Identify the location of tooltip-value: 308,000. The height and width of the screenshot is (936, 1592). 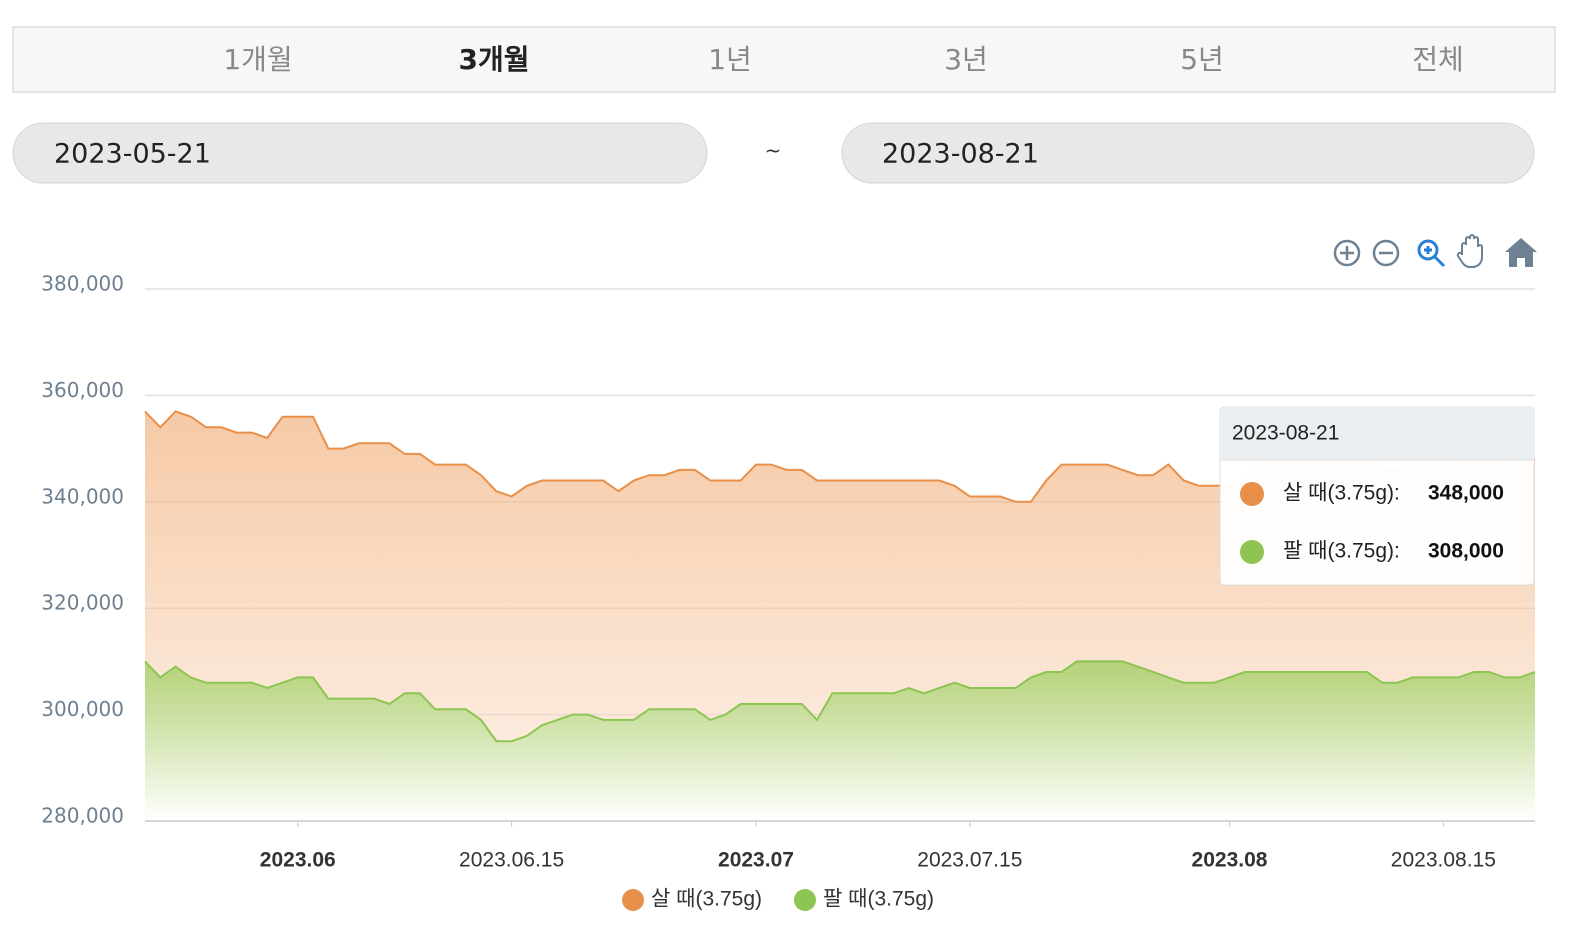
(1466, 551).